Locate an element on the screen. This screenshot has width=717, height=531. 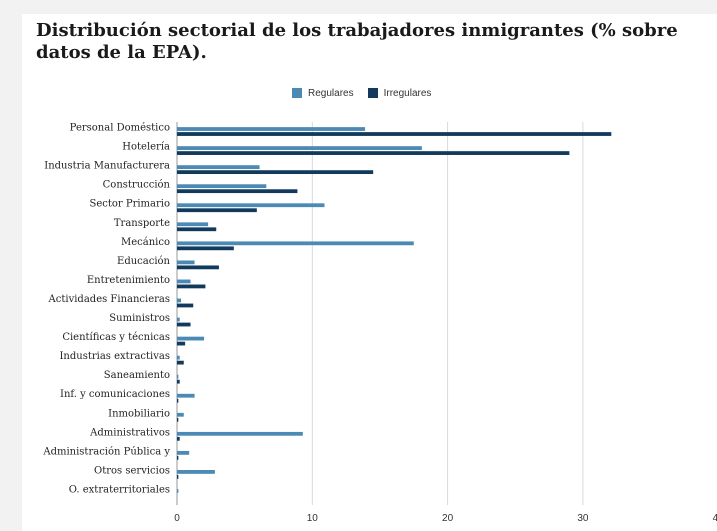
bar-regulares-administrativos is located at coordinates (240, 433).